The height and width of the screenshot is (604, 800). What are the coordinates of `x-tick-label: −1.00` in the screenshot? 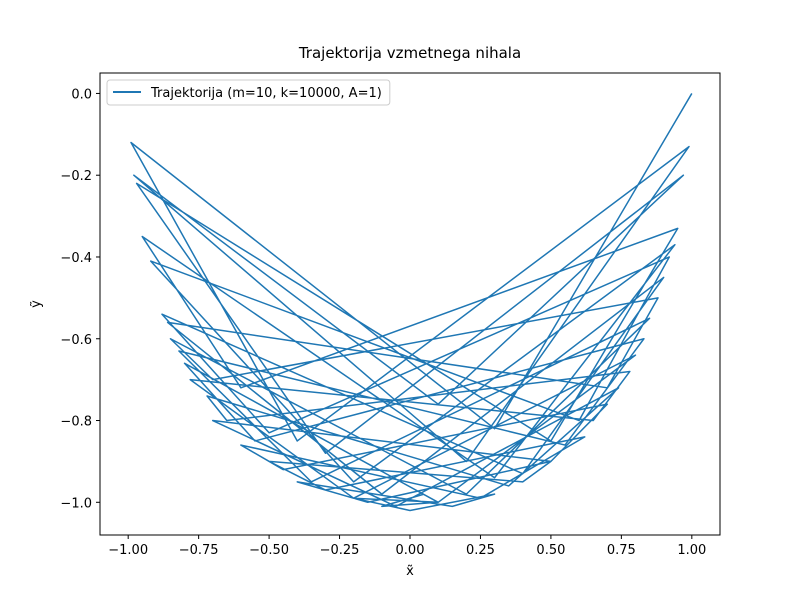 It's located at (128, 550).